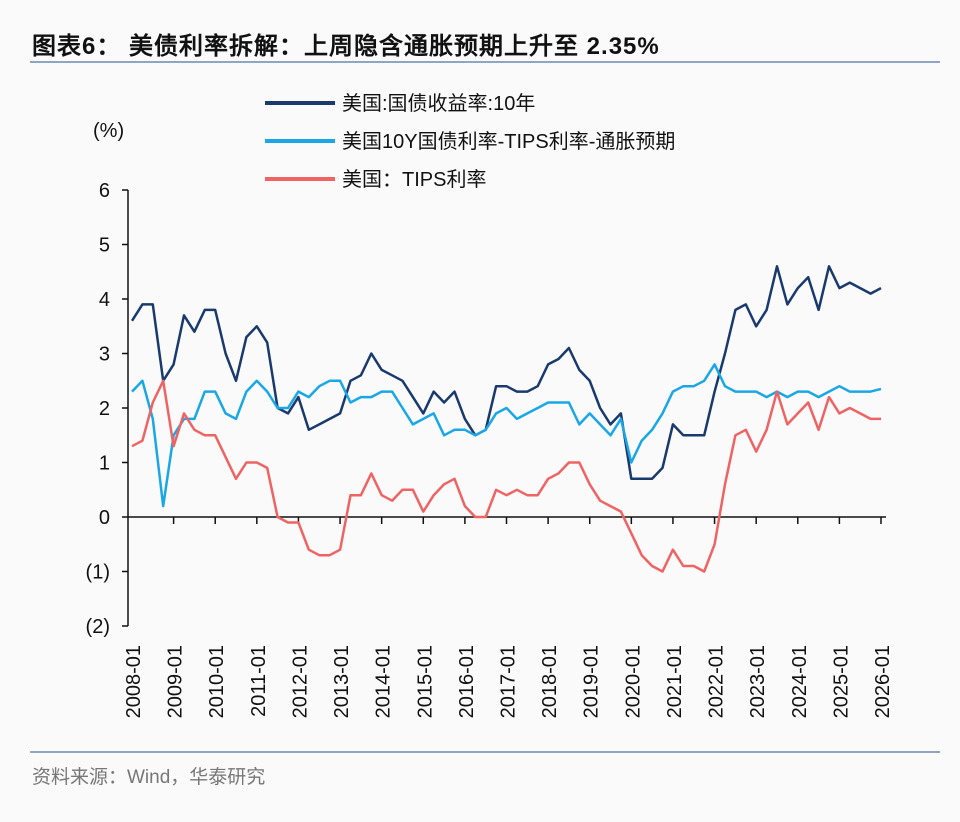  I want to click on x-tick-label: 2015-01, so click(425, 681).